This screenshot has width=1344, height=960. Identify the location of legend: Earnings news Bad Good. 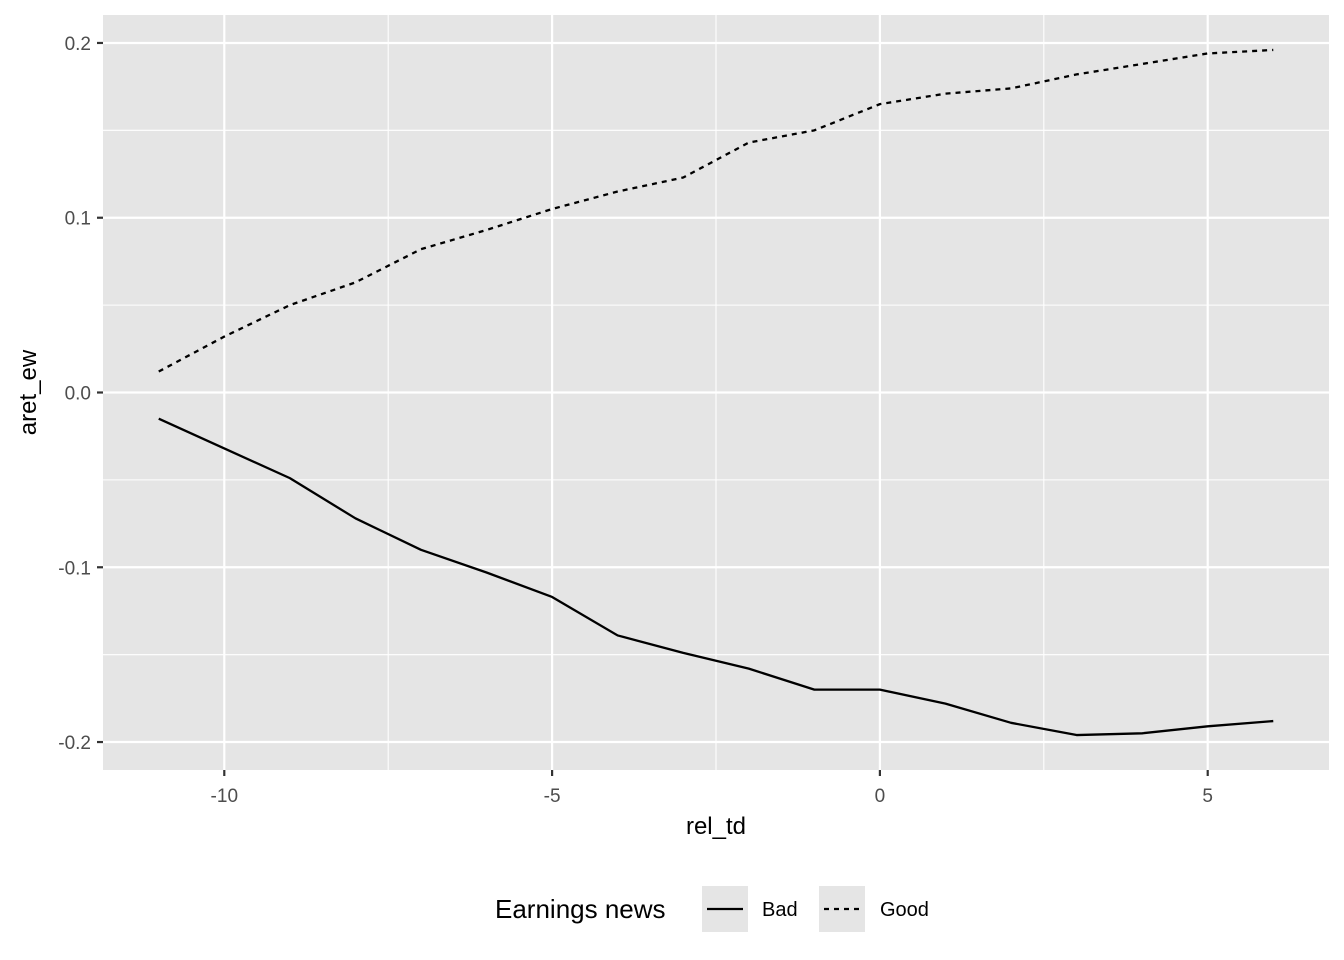
(712, 909).